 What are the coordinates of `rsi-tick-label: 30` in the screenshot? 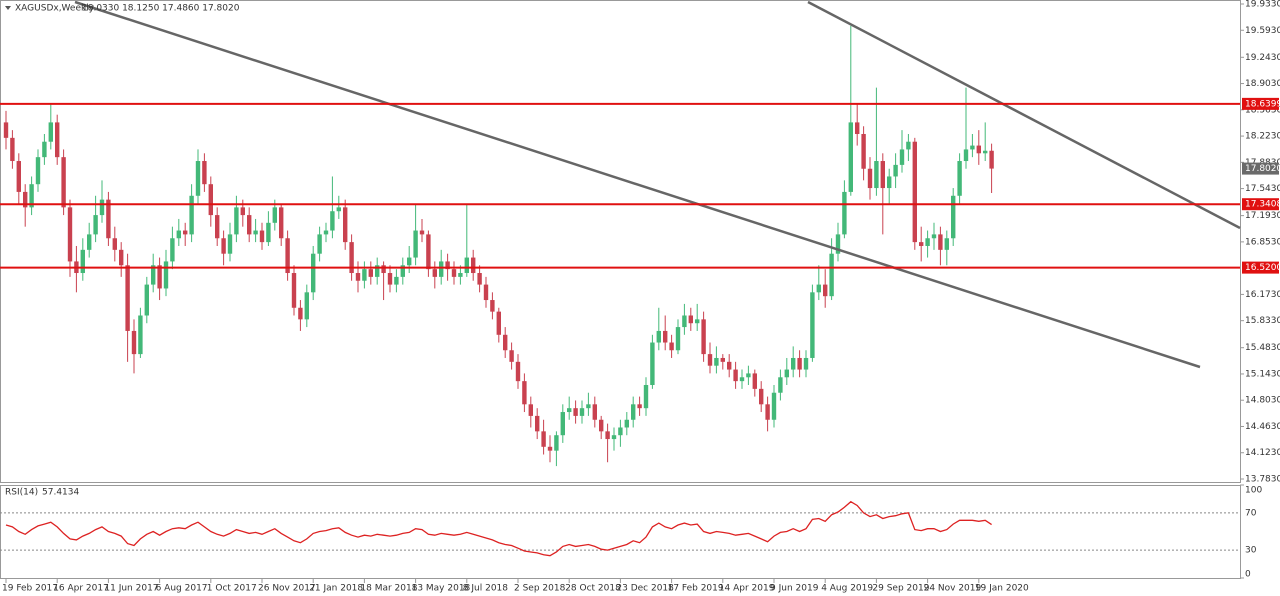 It's located at (1251, 551).